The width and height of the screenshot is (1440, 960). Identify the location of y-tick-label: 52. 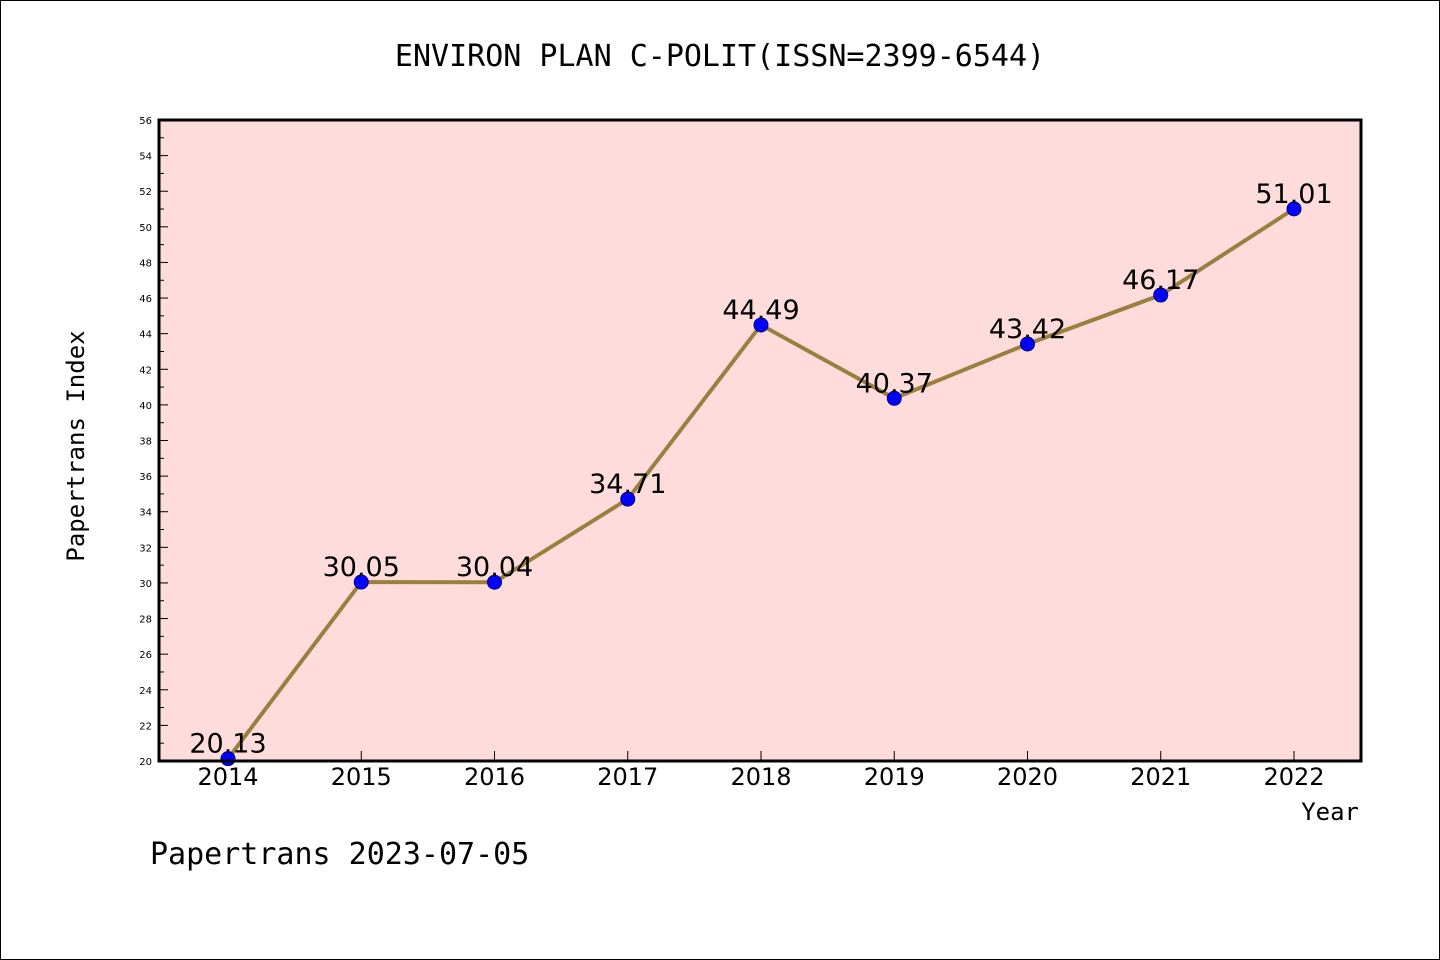
(145, 192).